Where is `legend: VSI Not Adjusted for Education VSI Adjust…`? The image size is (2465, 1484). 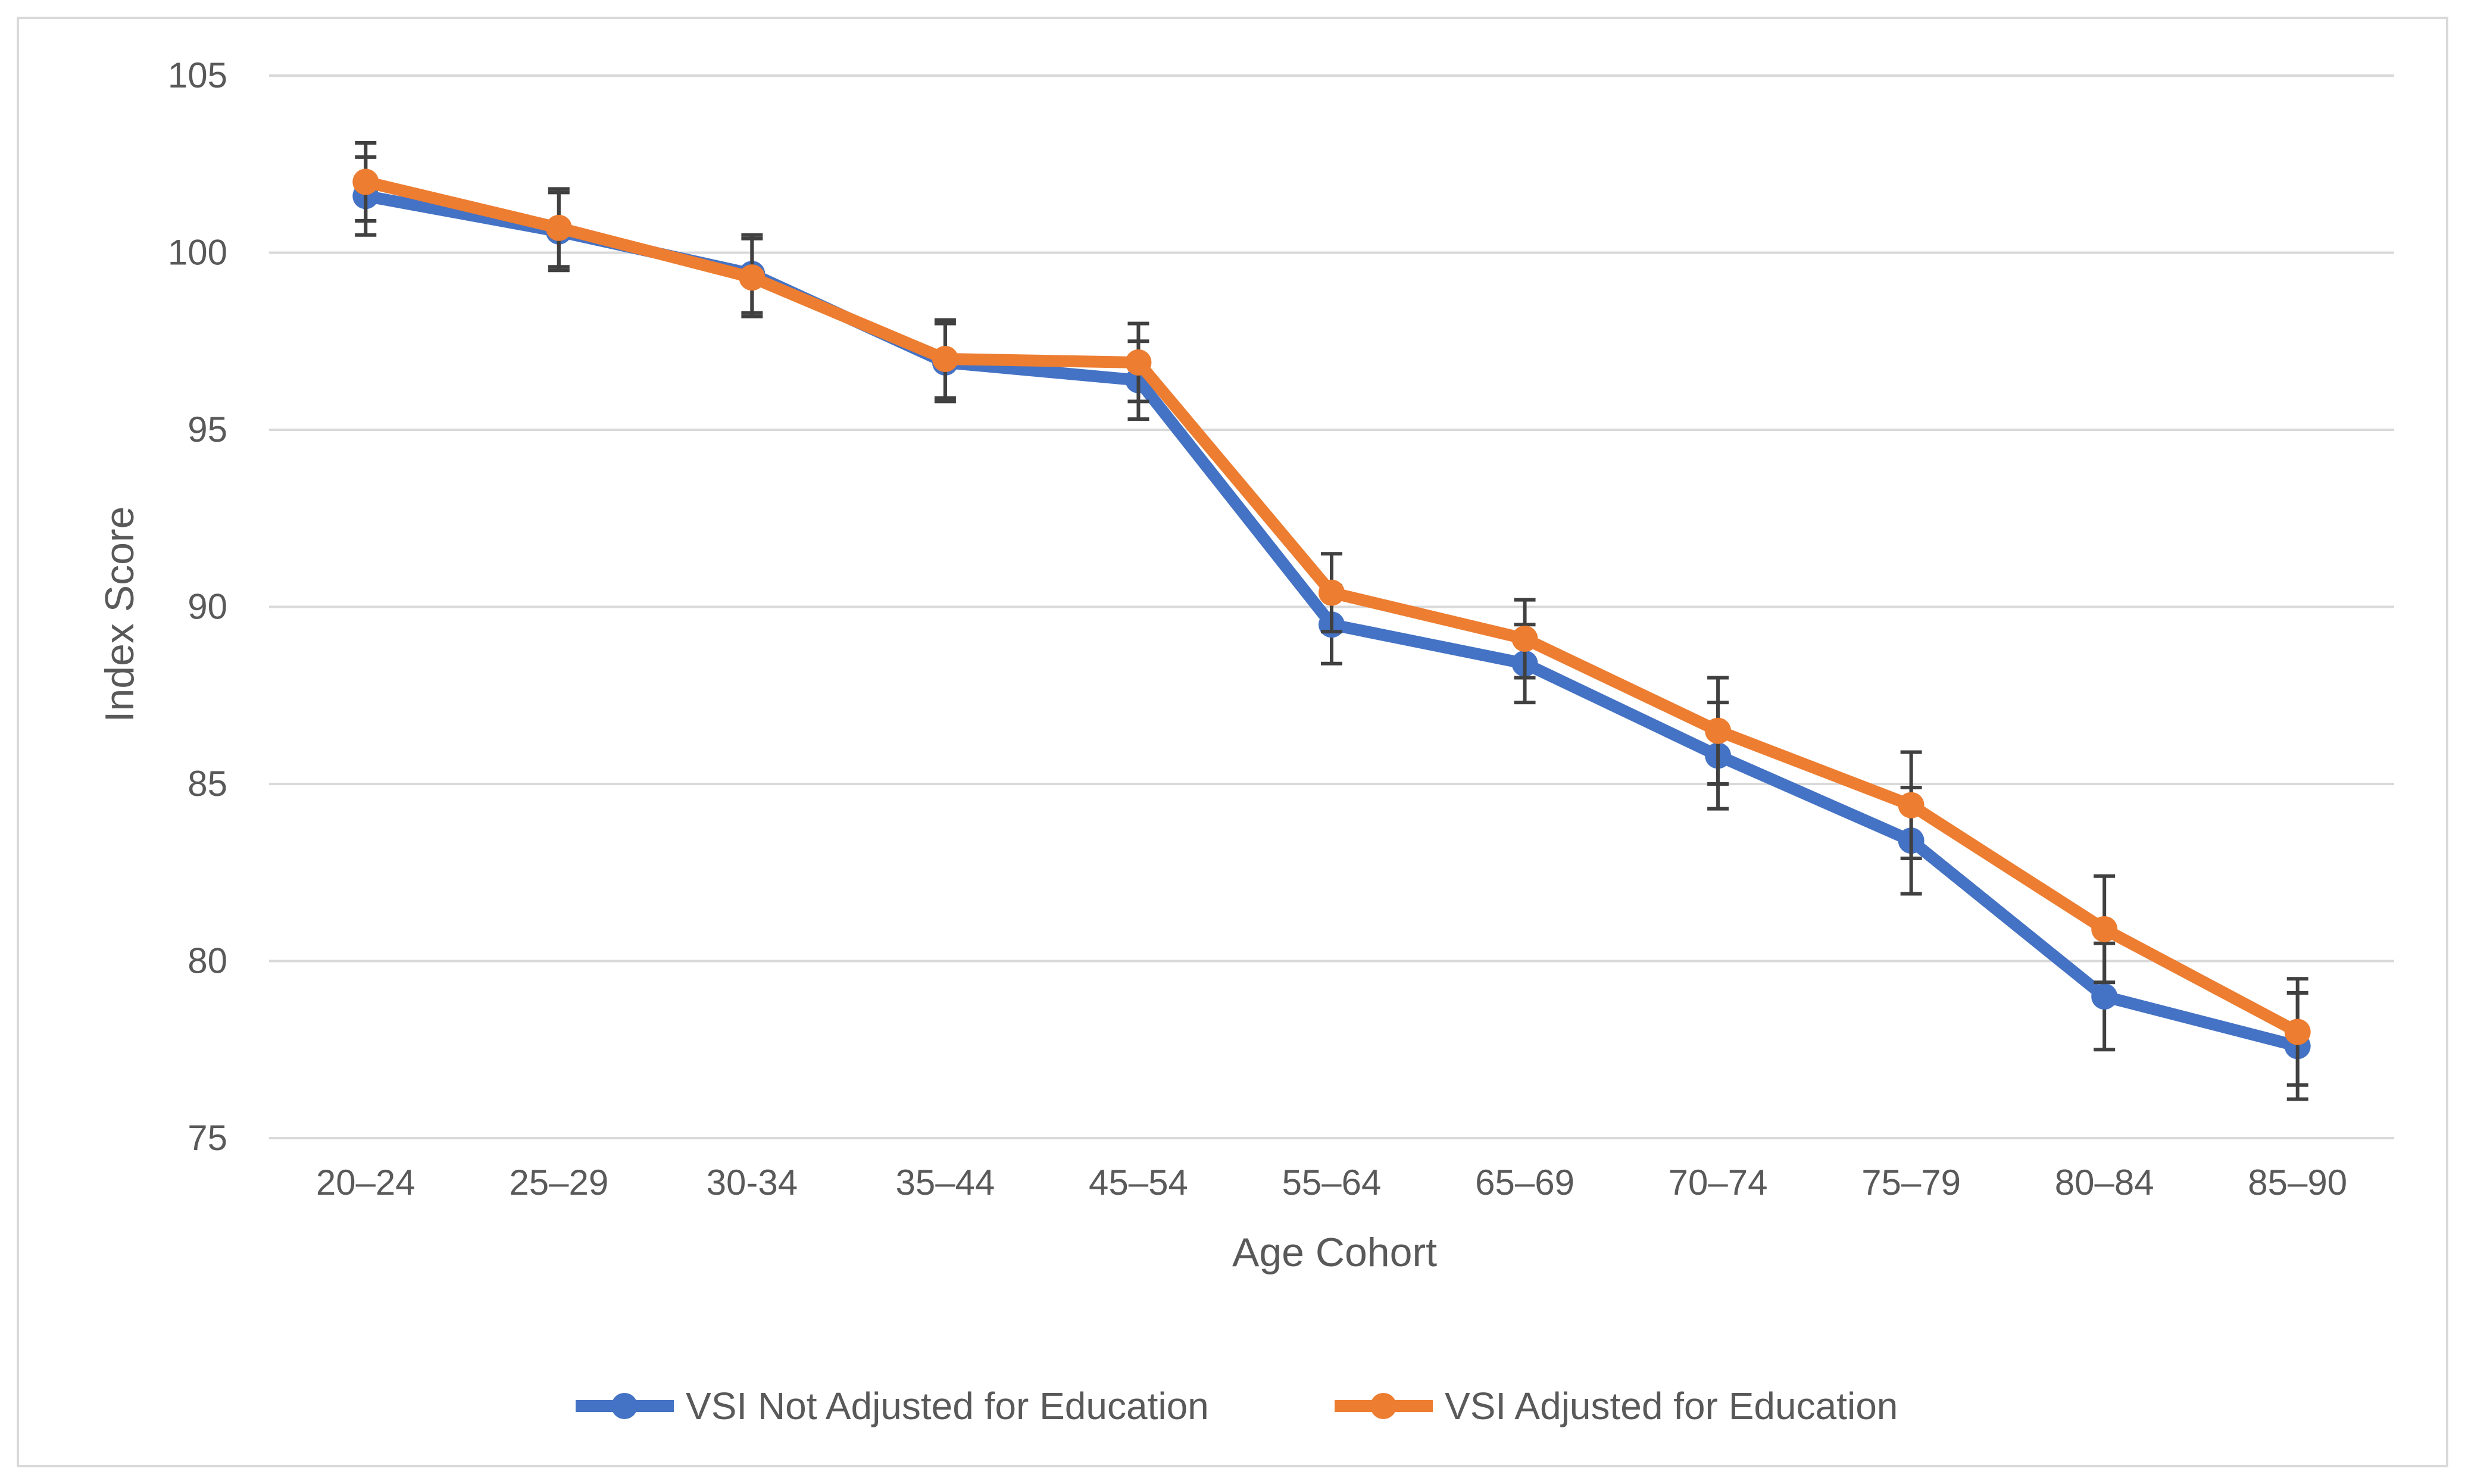
legend: VSI Not Adjusted for Education VSI Adjust… is located at coordinates (1237, 1406).